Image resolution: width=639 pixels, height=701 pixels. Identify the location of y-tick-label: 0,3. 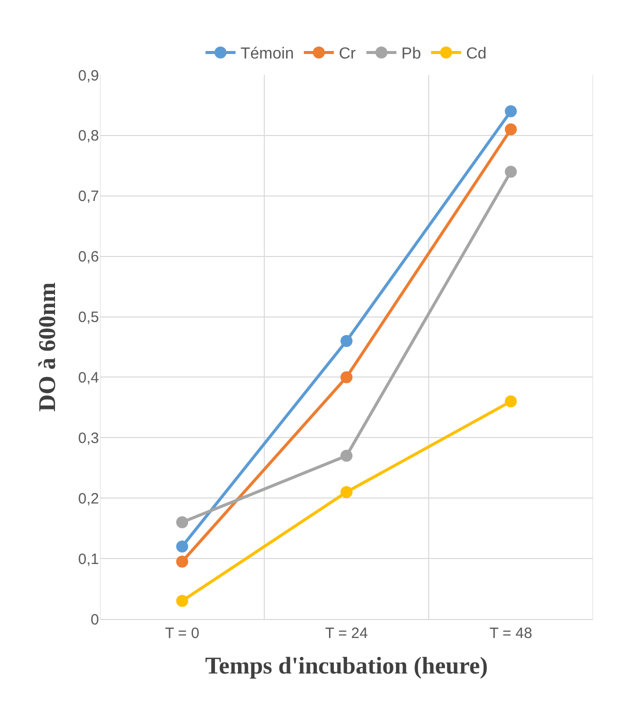
(88, 438).